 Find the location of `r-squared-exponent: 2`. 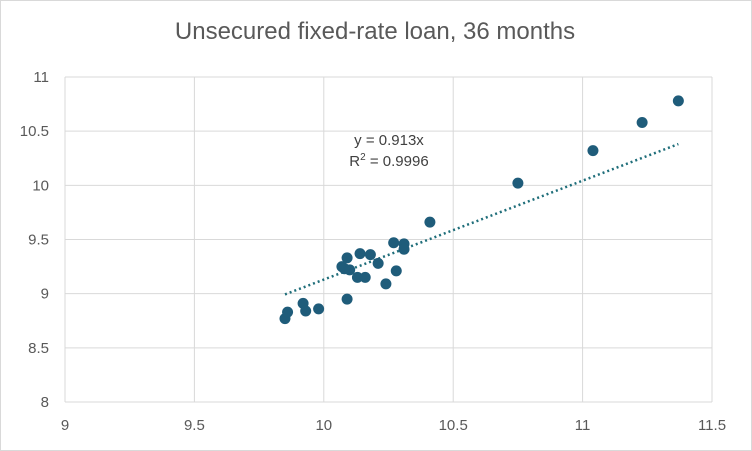

r-squared-exponent: 2 is located at coordinates (363, 157).